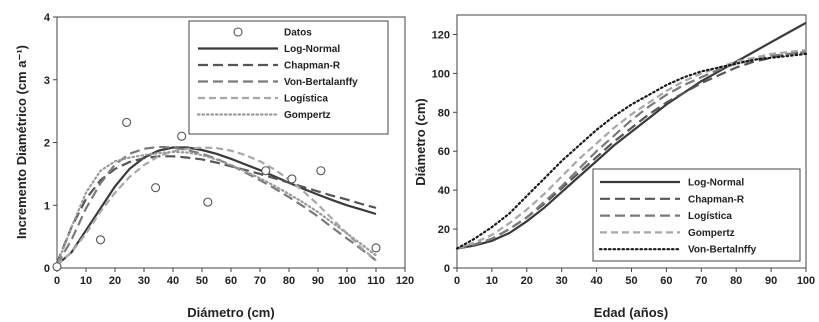  Describe the element at coordinates (312, 66) in the screenshot. I see `left-legend-label-2: Chapman-R` at that location.